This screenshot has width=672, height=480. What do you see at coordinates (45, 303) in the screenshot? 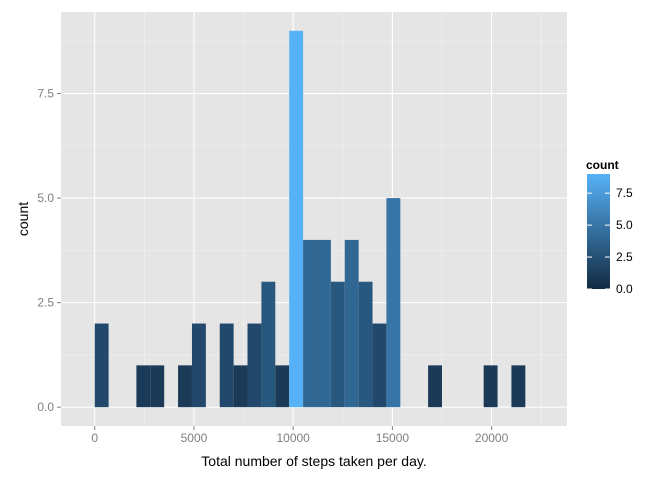
I see `y-tick-label: 2.5` at bounding box center [45, 303].